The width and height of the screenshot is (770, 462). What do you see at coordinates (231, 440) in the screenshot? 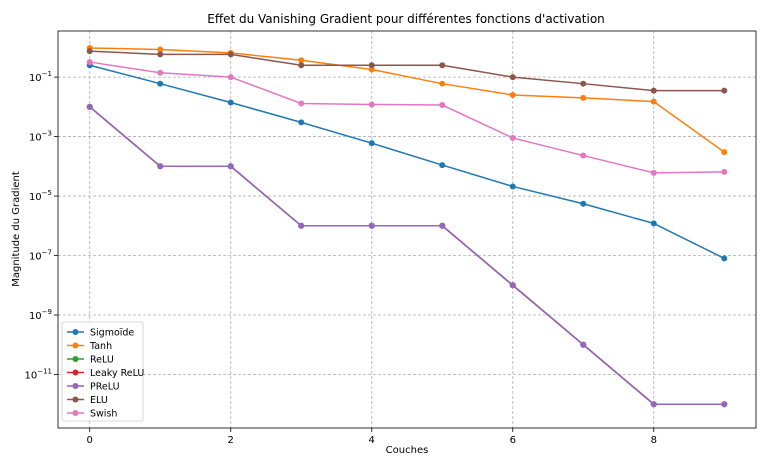
I see `x-tick-label: 2` at bounding box center [231, 440].